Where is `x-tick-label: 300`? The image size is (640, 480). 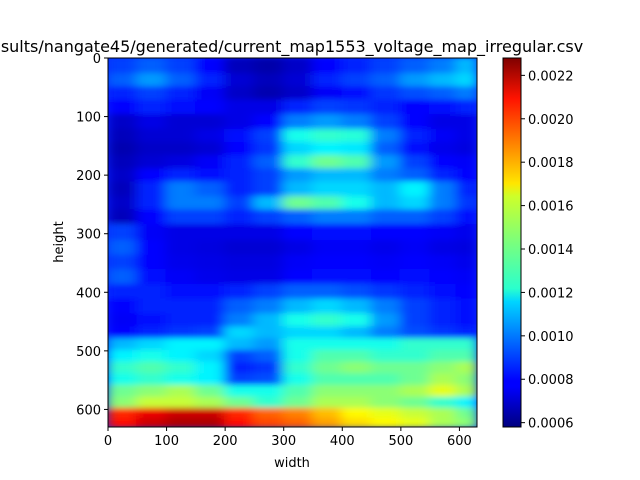
x-tick-label: 300 is located at coordinates (283, 441).